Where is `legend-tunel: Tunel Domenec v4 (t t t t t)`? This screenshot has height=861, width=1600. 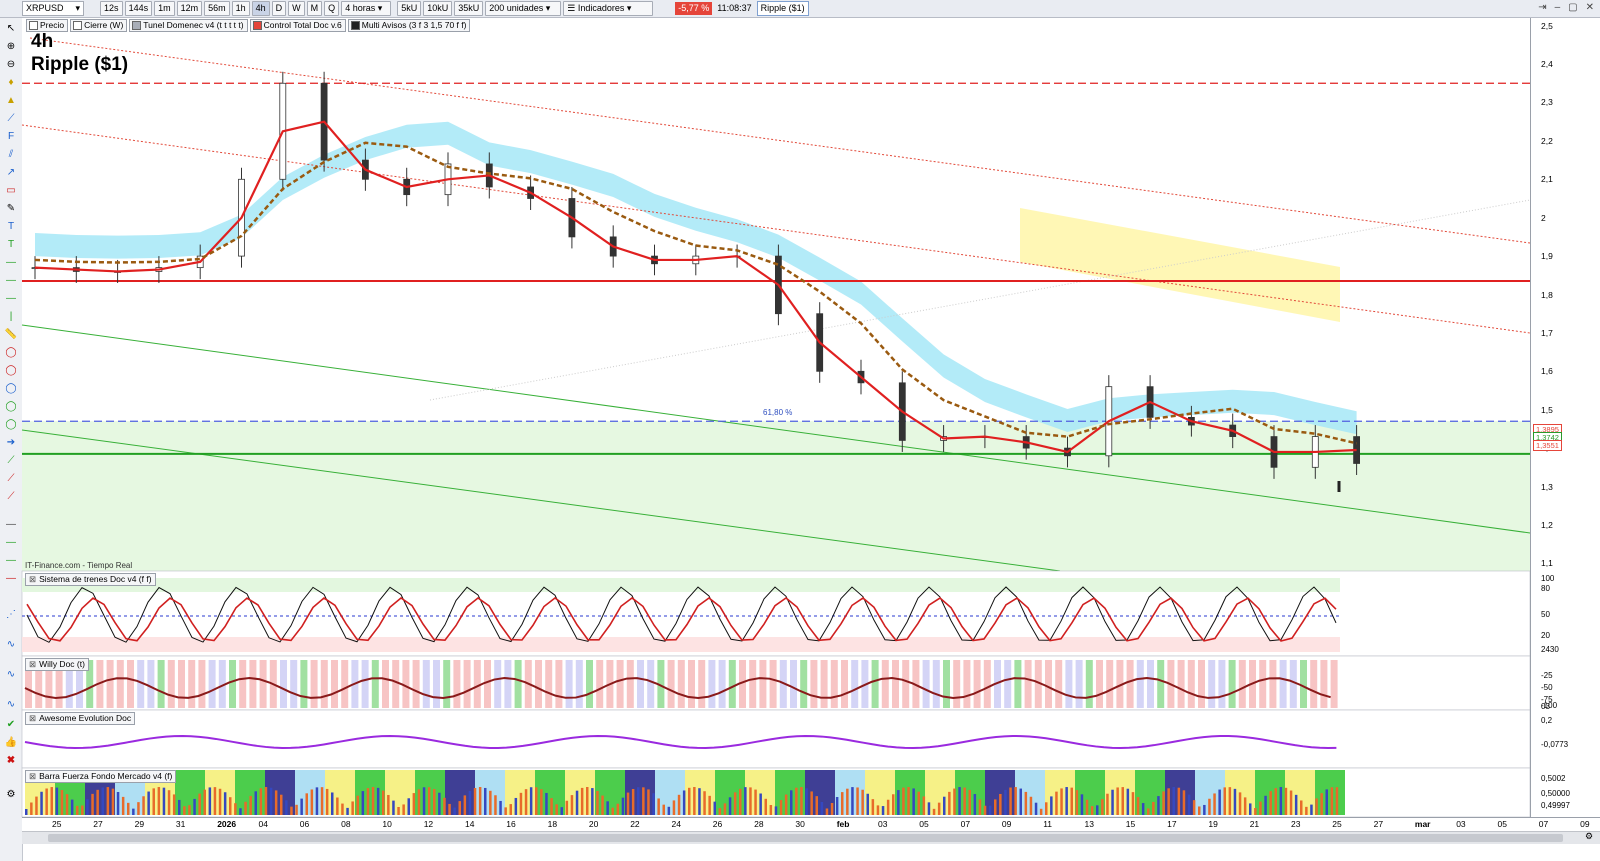 legend-tunel: Tunel Domenec v4 (t t t t t) is located at coordinates (188, 25).